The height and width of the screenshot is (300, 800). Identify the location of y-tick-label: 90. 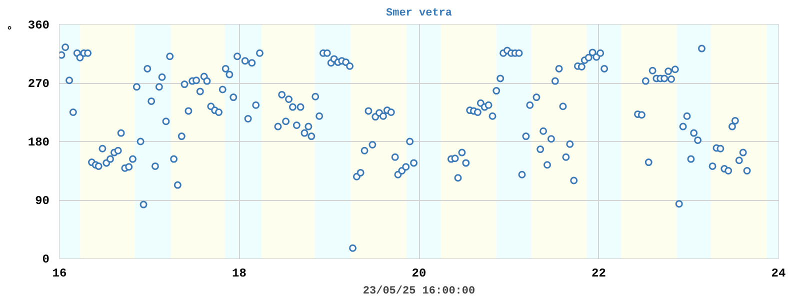
(42, 201).